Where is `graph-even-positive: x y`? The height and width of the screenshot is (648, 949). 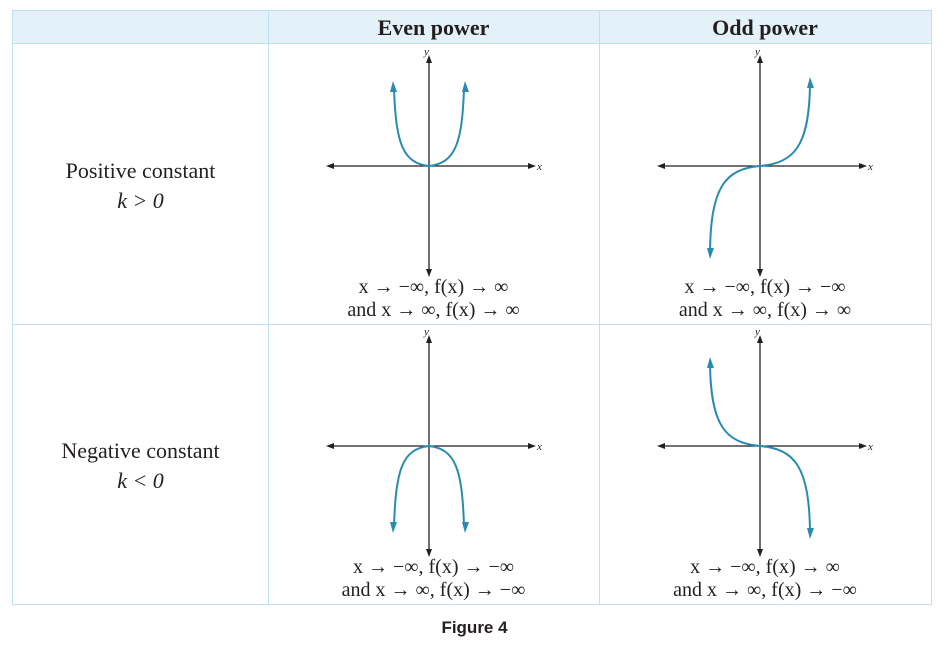 graph-even-positive: x y is located at coordinates (434, 162).